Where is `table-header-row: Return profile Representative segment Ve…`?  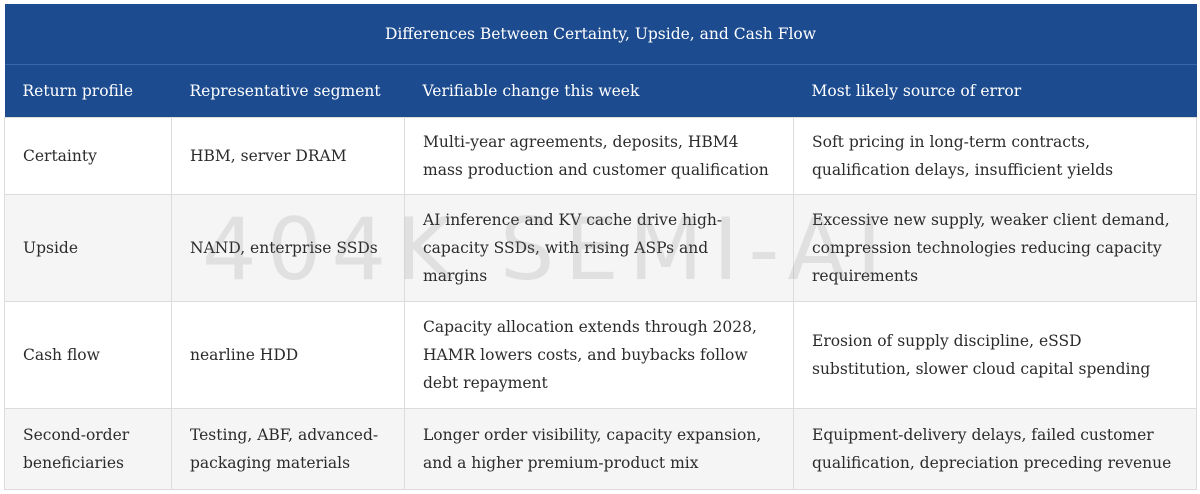 table-header-row: Return profile Representative segment Ve… is located at coordinates (600, 91).